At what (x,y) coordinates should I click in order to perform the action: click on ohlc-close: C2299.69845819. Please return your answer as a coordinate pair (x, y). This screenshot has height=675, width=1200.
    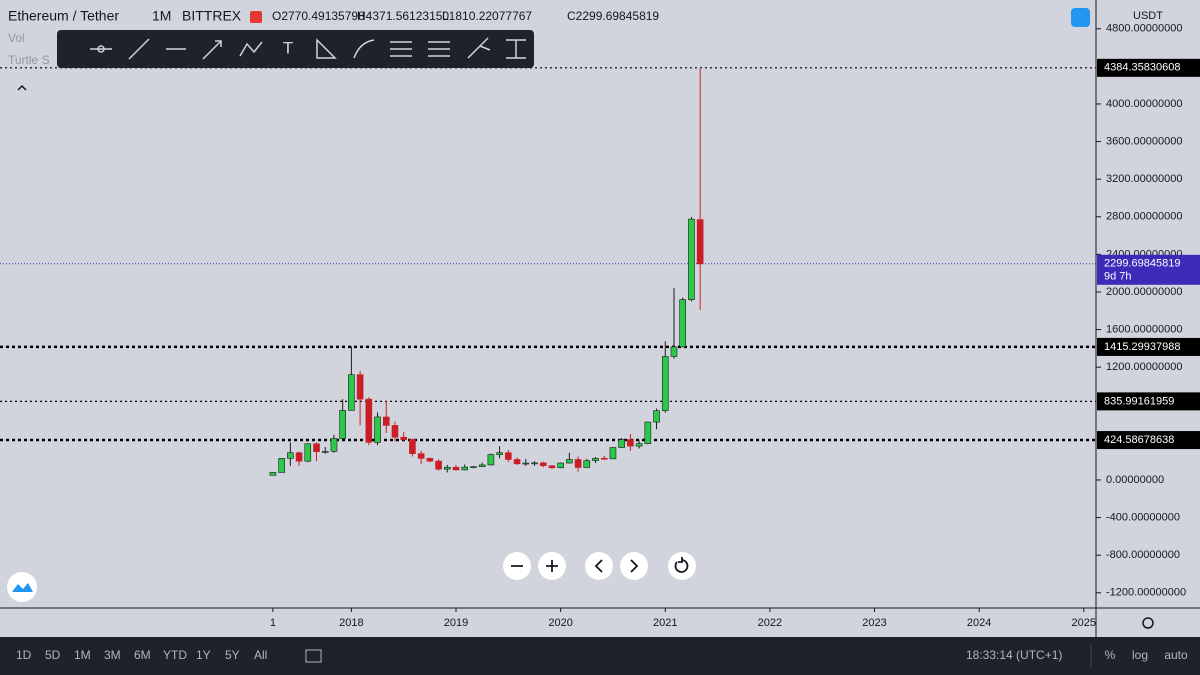
    Looking at the image, I should click on (613, 16).